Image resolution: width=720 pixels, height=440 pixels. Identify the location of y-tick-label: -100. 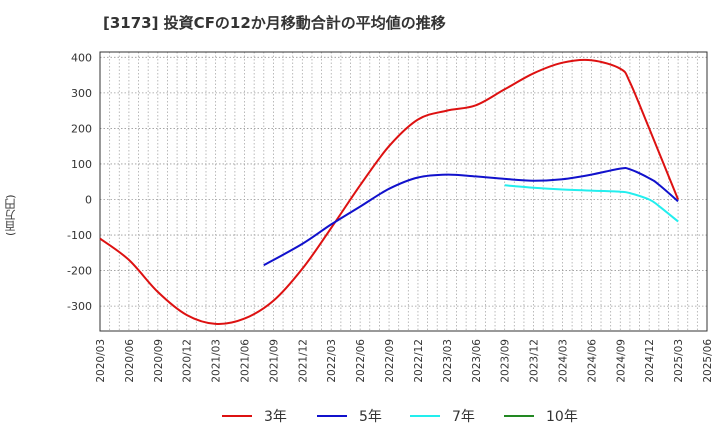
(79, 235).